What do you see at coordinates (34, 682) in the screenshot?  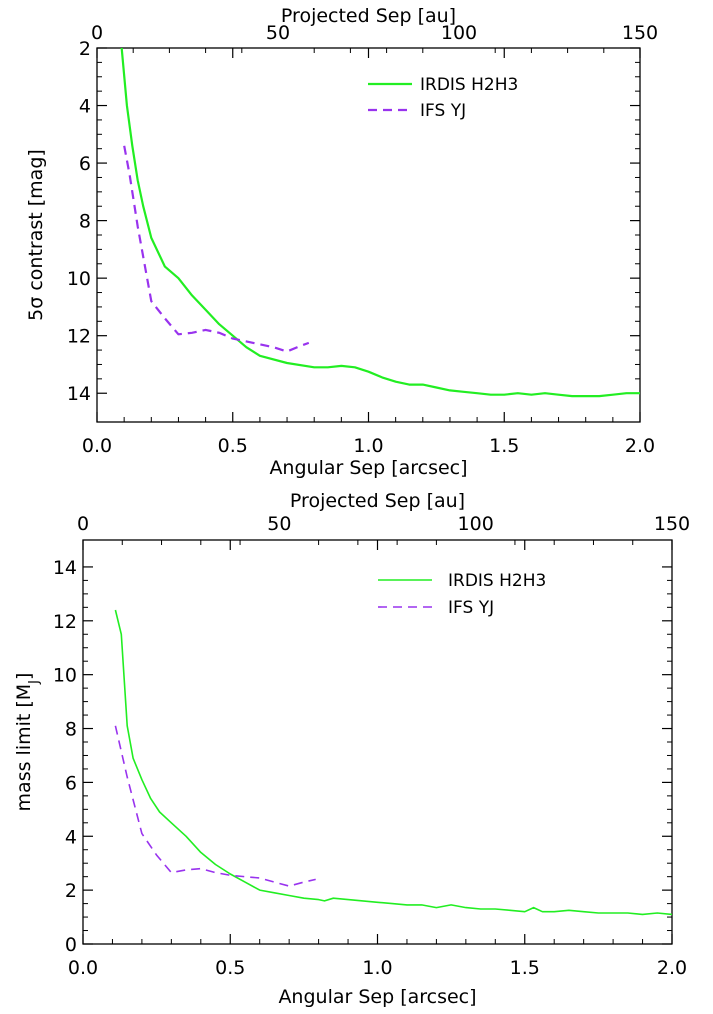 I see `y-axis-title-subscript: J` at bounding box center [34, 682].